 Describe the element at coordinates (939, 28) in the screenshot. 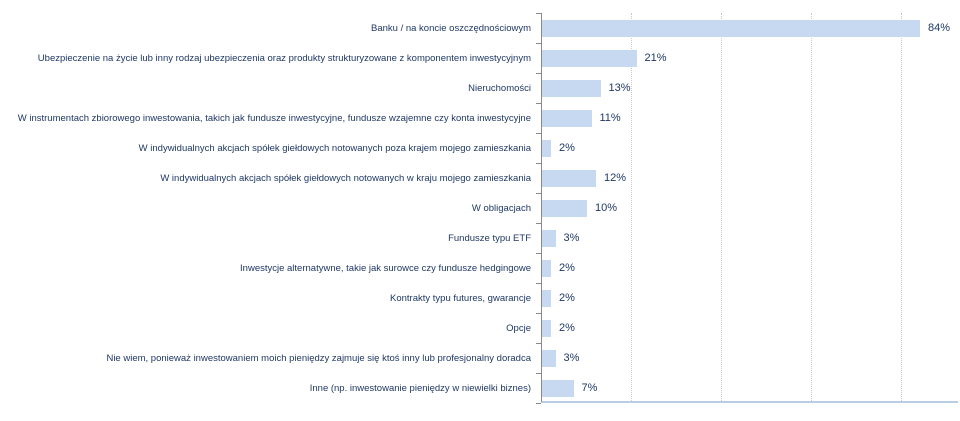

I see `value-label: 84%` at that location.